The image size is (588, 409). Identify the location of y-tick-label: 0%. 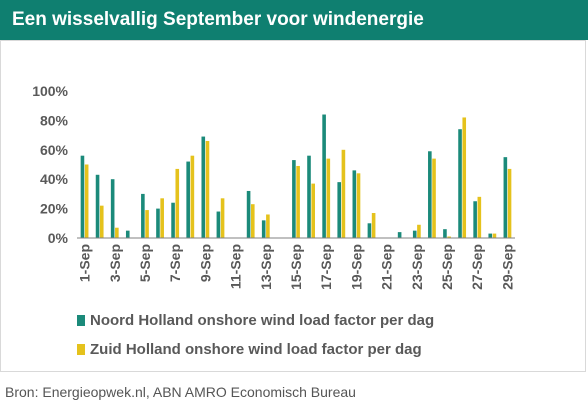
(58, 238).